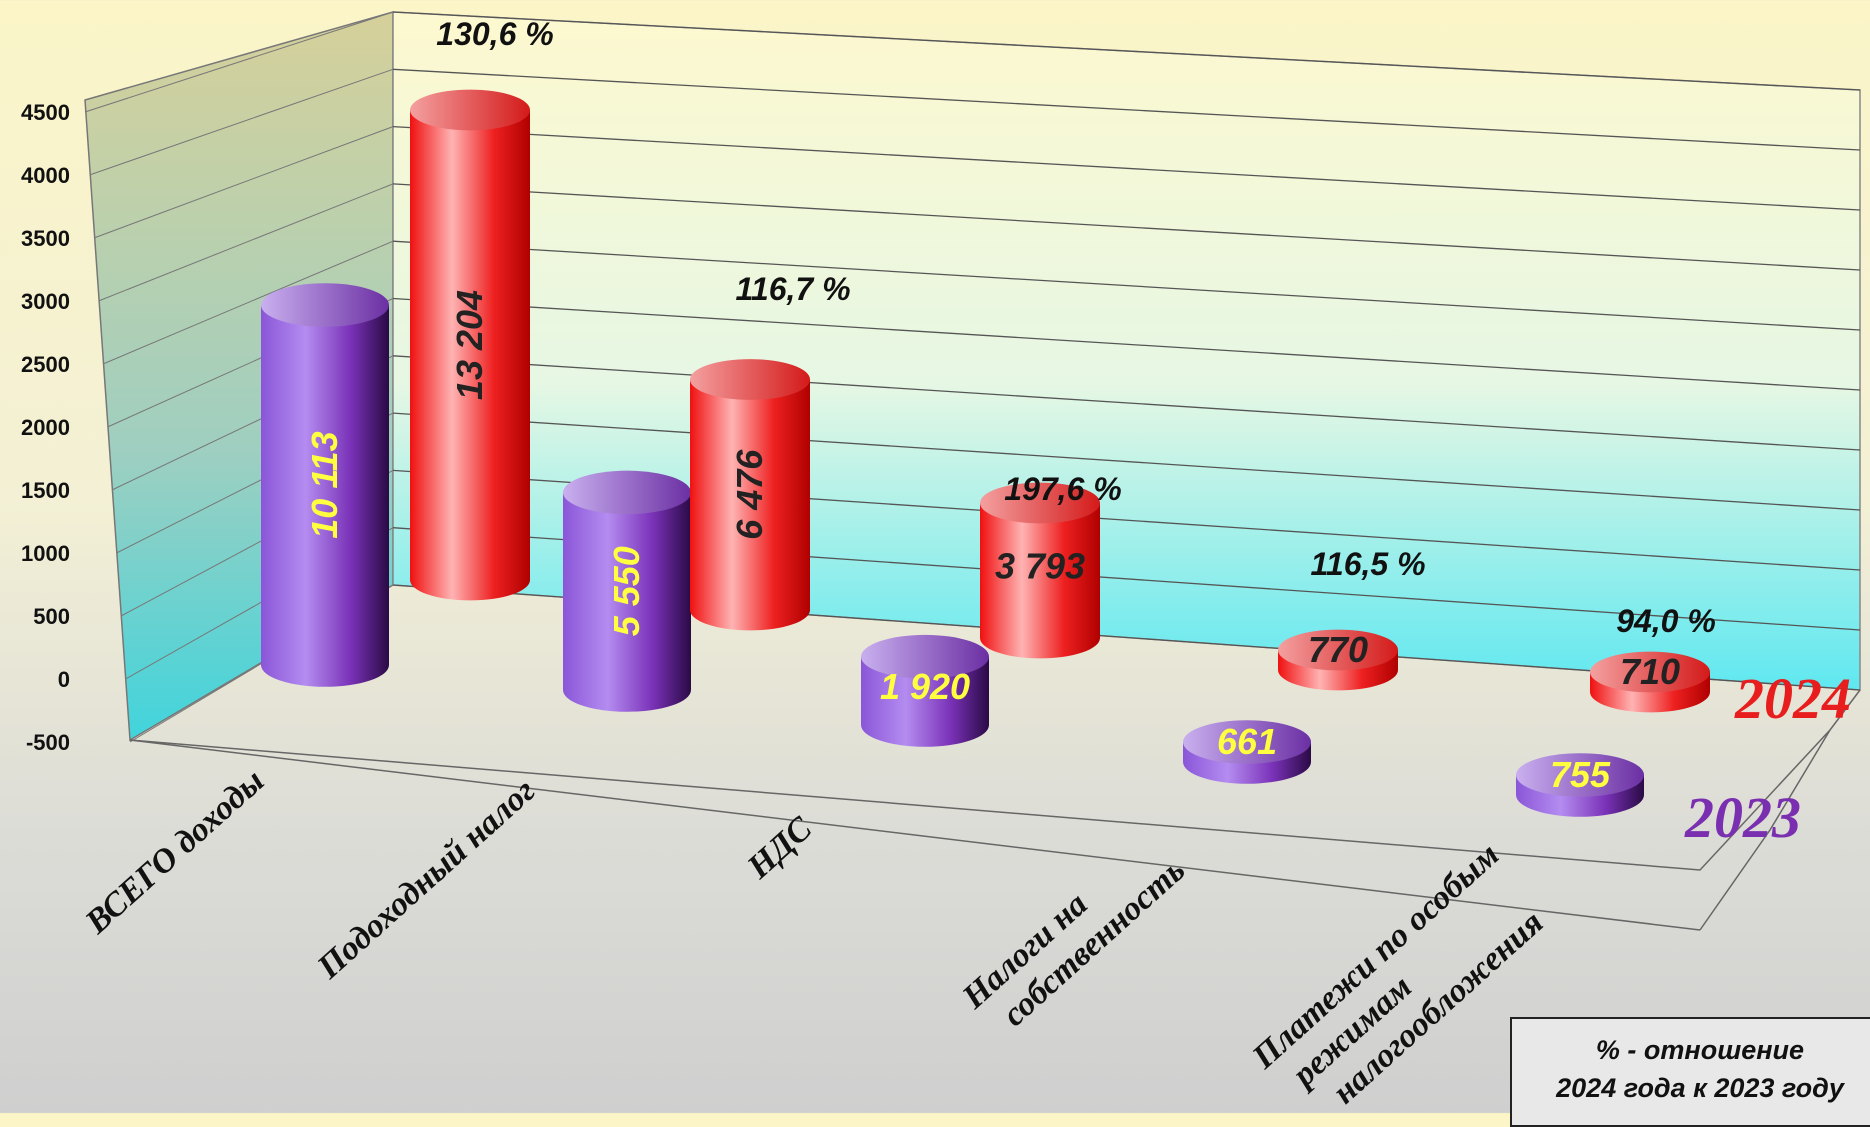 Image resolution: width=1870 pixels, height=1127 pixels. What do you see at coordinates (48, 742) in the screenshot?
I see `y-tick-label: -500` at bounding box center [48, 742].